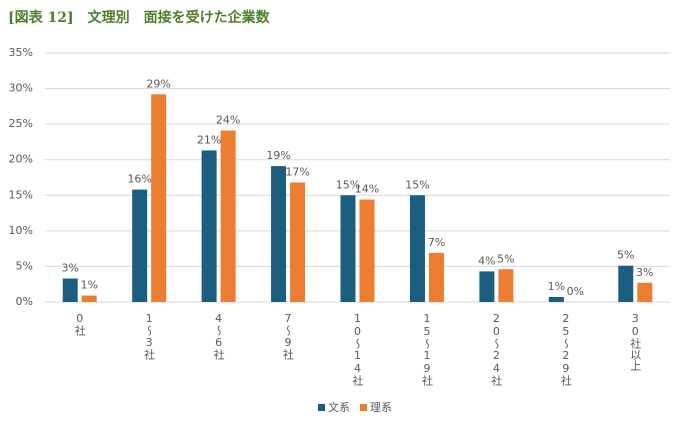  Describe the element at coordinates (486, 260) in the screenshot. I see `value-label: 4%` at that location.